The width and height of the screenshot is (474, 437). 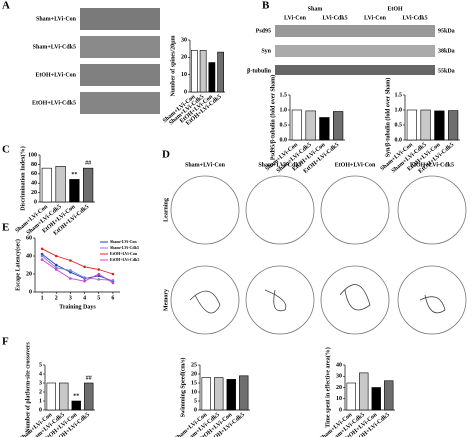 What do you see at coordinates (387, 118) in the screenshot?
I see `y-axis-label: Syn/β-tubulin (fold over Sham)` at bounding box center [387, 118].